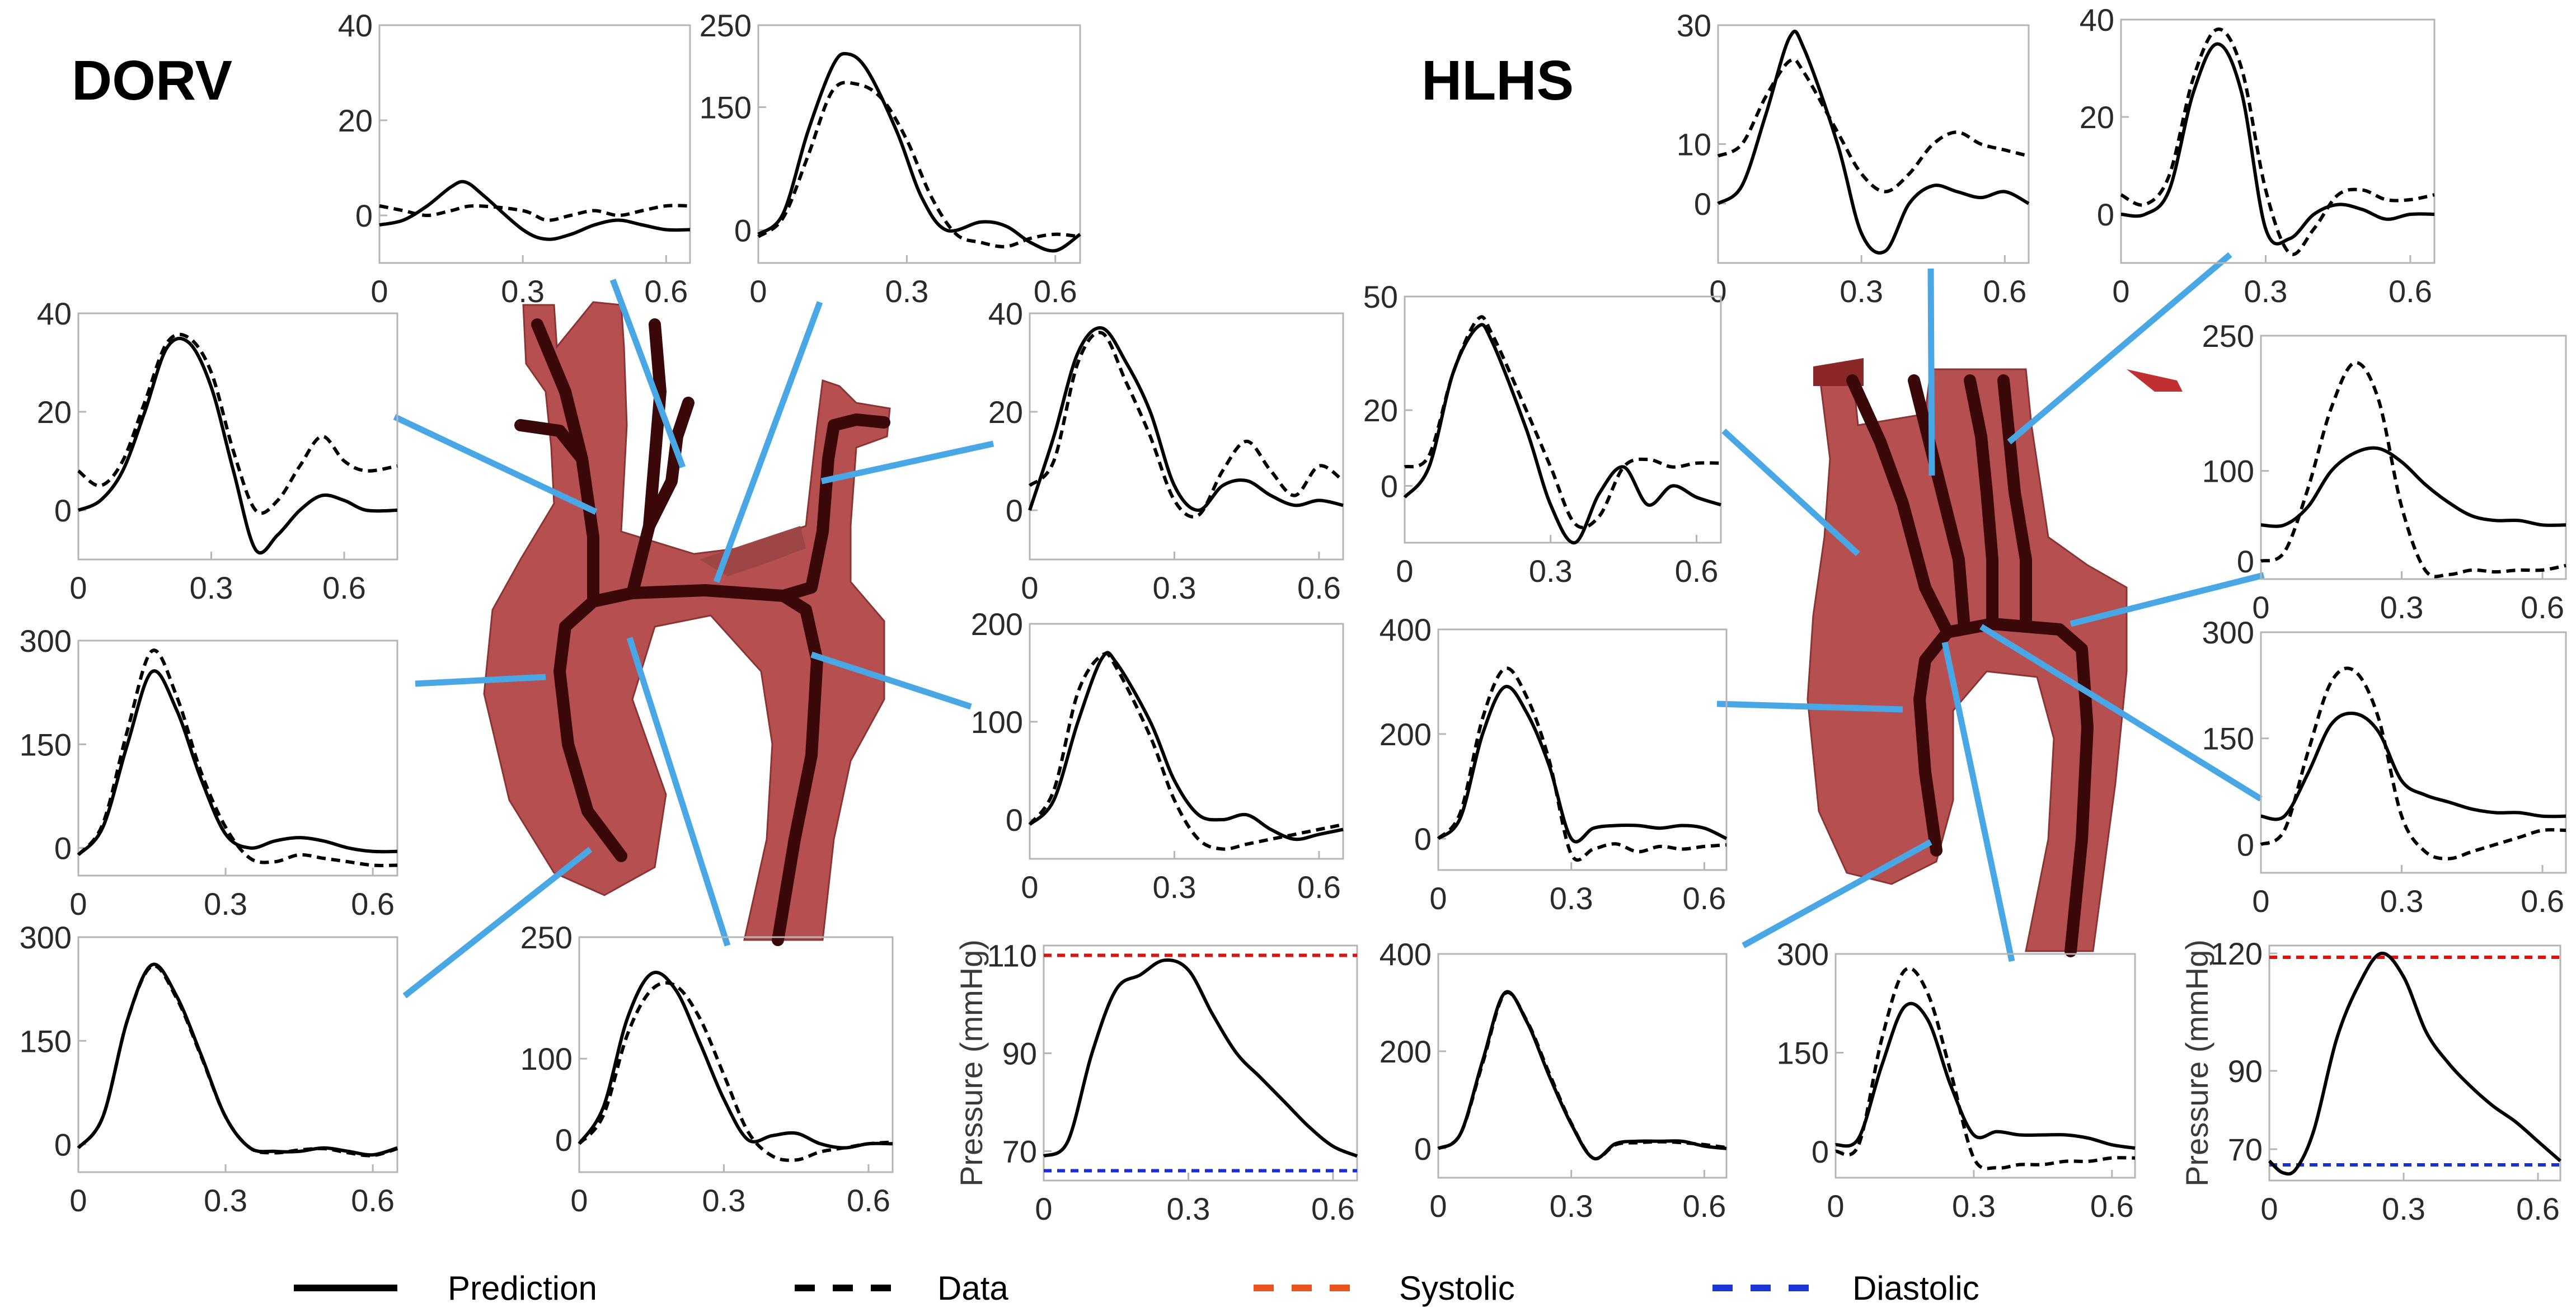 This screenshot has height=1312, width=2576. I want to click on y-tick-label: 110, so click(1012, 956).